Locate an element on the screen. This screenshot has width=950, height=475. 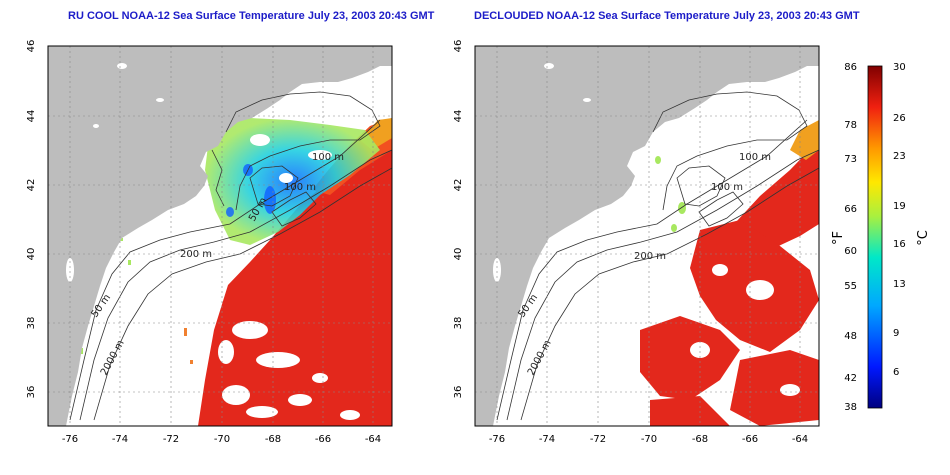
fahrenheit-tick: 38 is located at coordinates (850, 407).